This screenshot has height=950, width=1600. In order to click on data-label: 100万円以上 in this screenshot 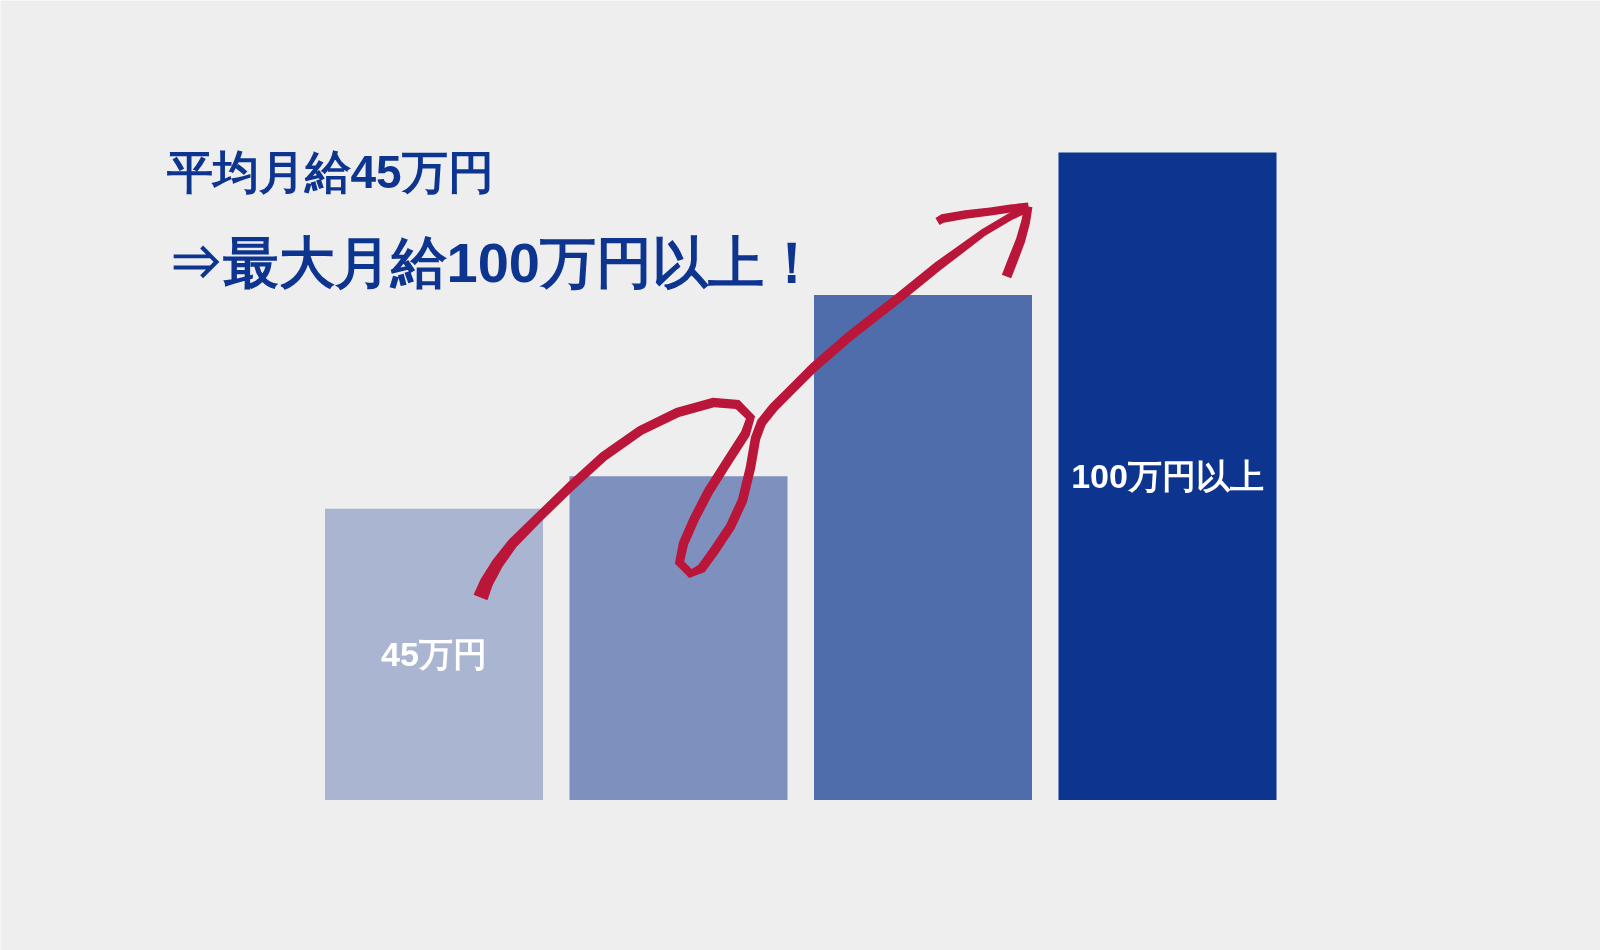, I will do `click(1167, 476)`.